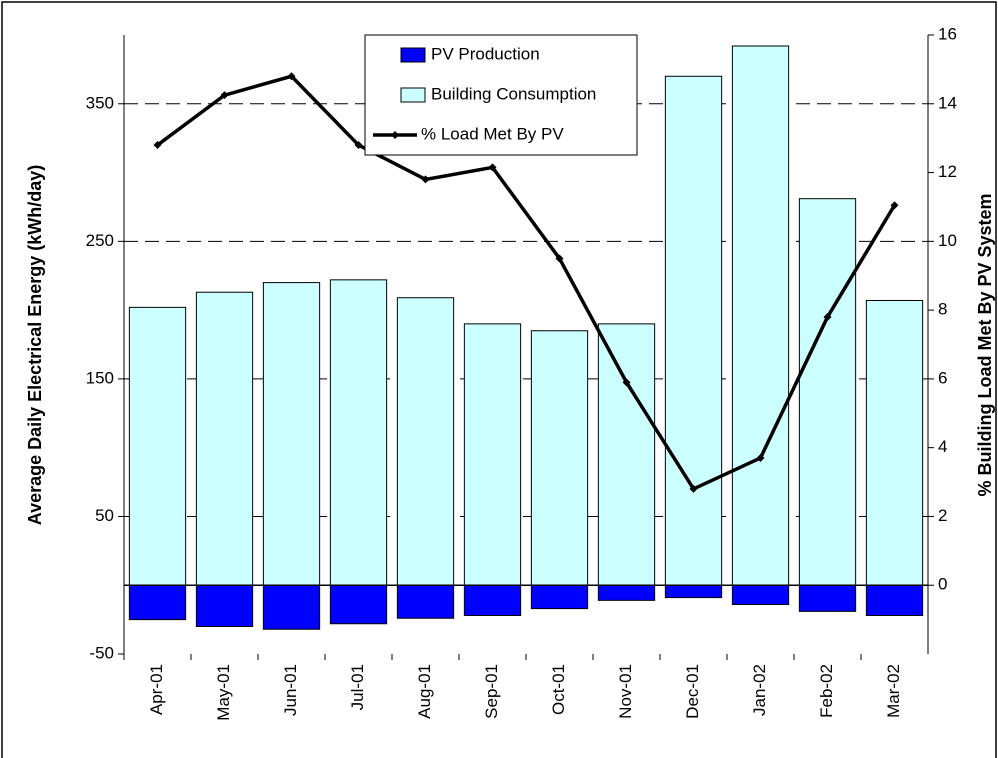  Describe the element at coordinates (101, 652) in the screenshot. I see `y-tick-label: -50` at that location.